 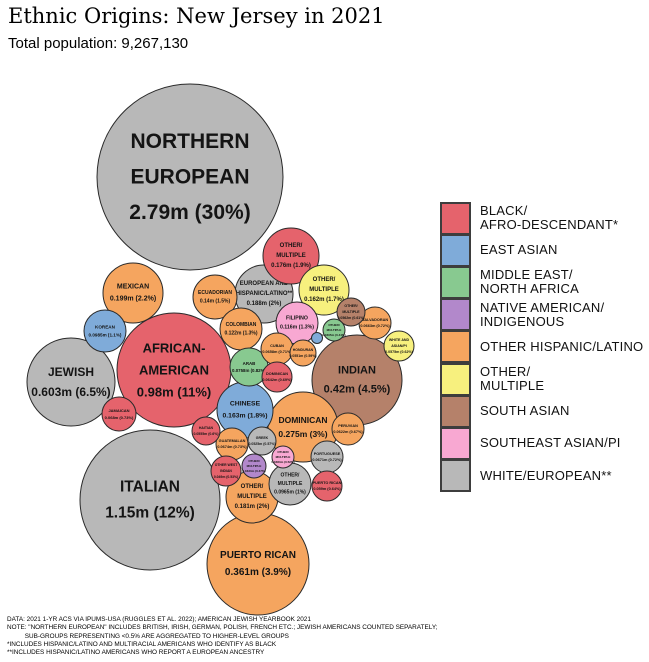 What do you see at coordinates (290, 493) in the screenshot?
I see `bubble-label-line: 0.0965m (1%)` at bounding box center [290, 493].